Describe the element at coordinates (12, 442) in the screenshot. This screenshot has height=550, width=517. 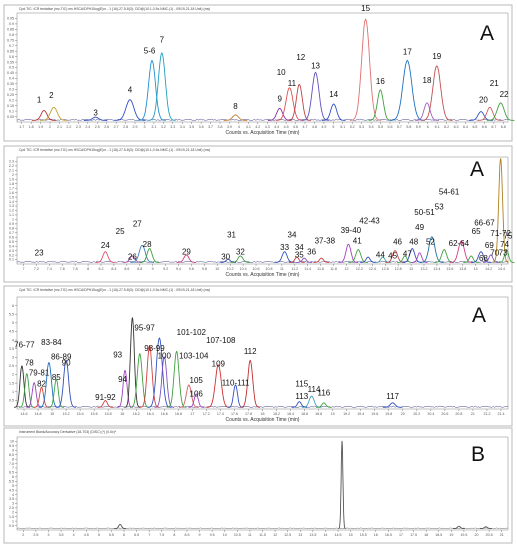
I see `y-tick-label: 10` at that location.